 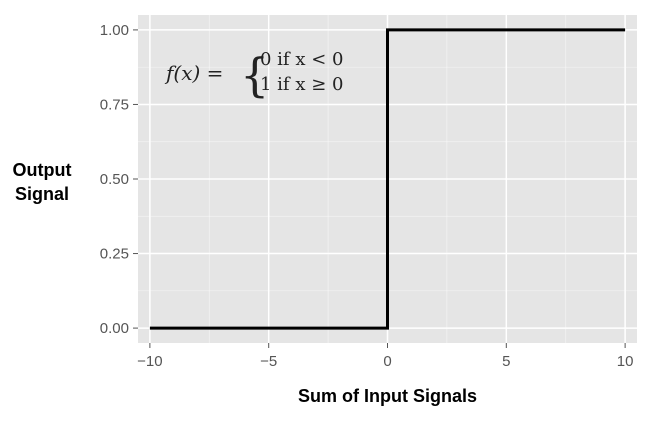 What do you see at coordinates (301, 84) in the screenshot?
I see `formula-case-2: 1 if x ≥ 0` at bounding box center [301, 84].